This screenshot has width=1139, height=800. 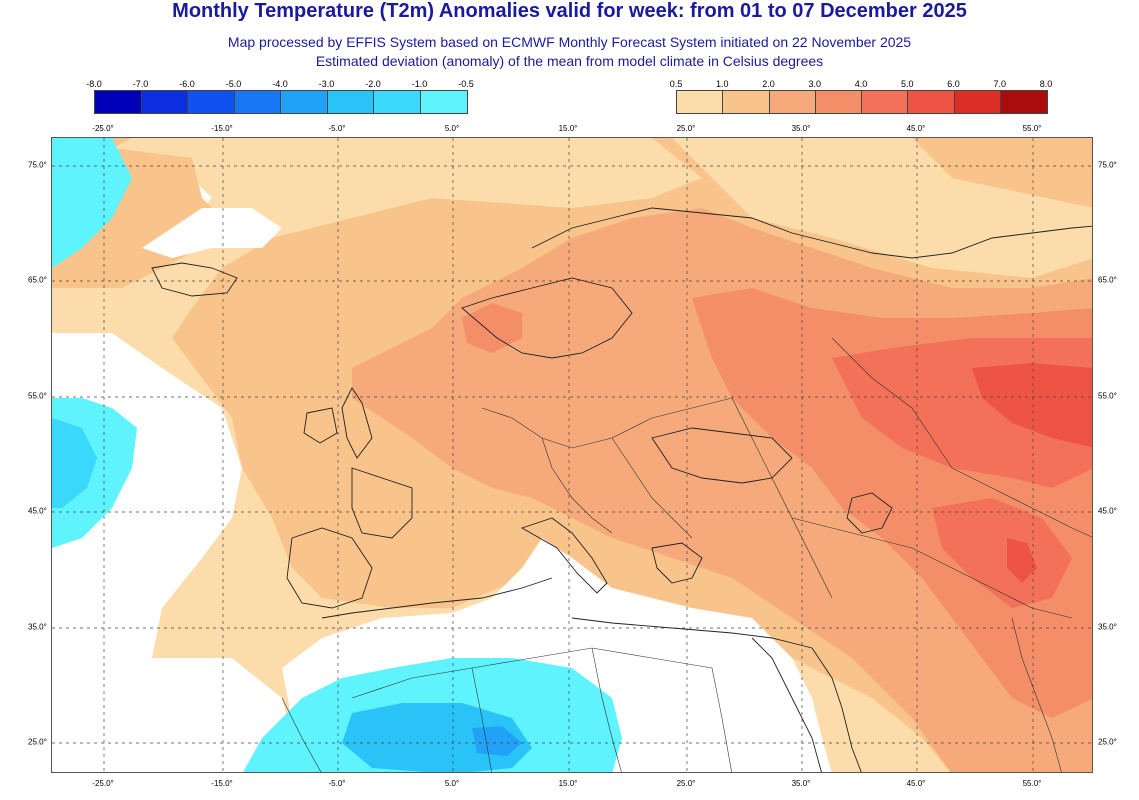 What do you see at coordinates (916, 783) in the screenshot?
I see `longitude-label-bottom: 45.0°` at bounding box center [916, 783].